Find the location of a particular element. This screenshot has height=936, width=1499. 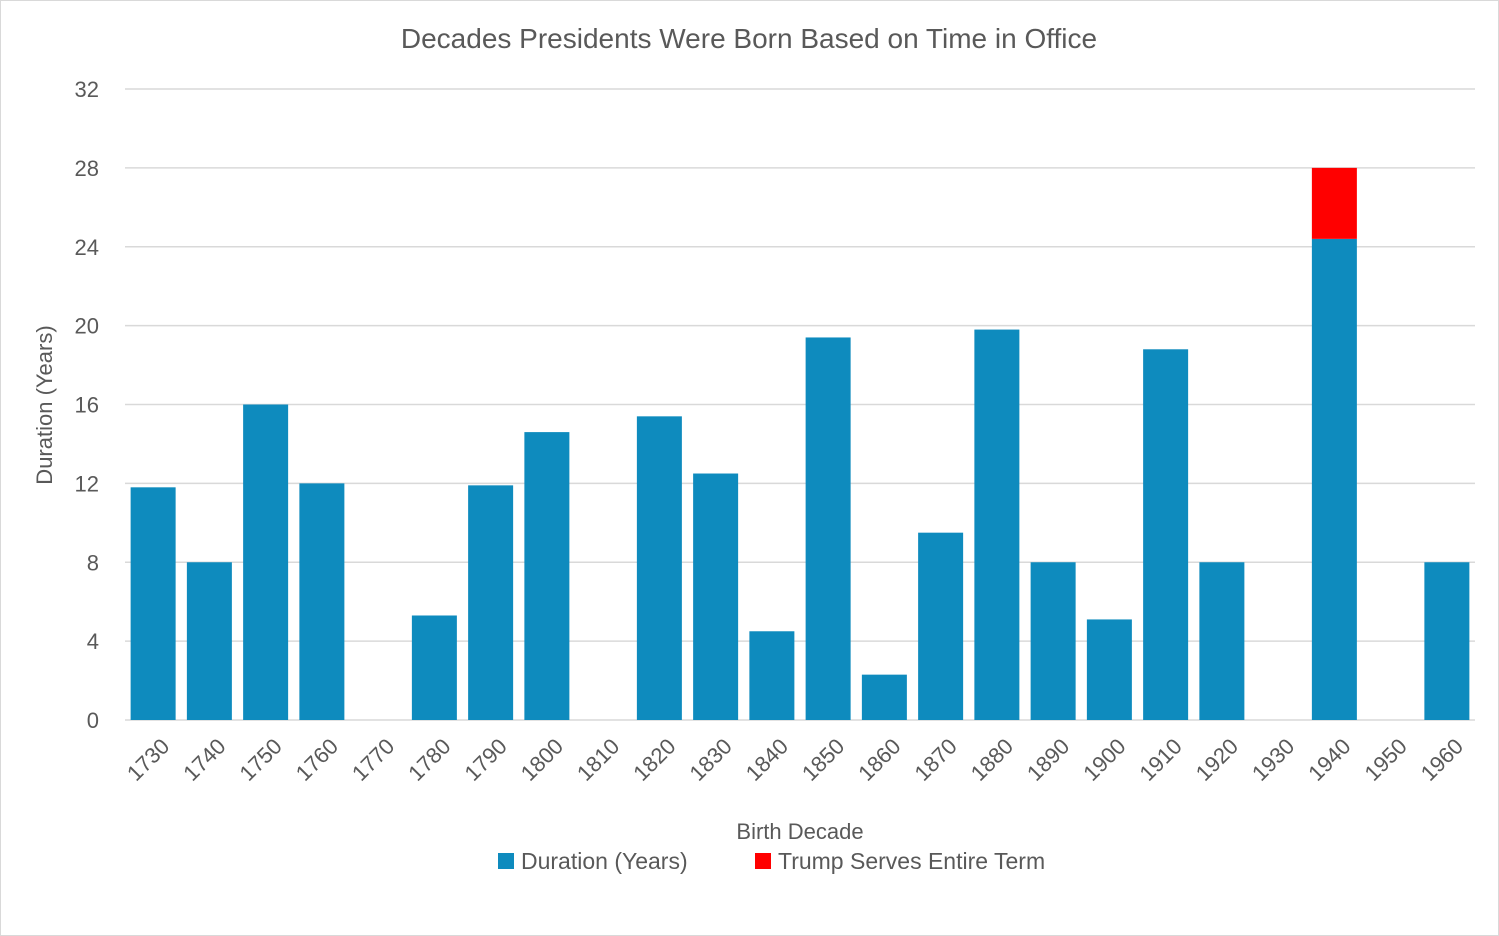

y-axis-ticks: 0 4 8 12 16 20 24 28 32 is located at coordinates (87, 405).